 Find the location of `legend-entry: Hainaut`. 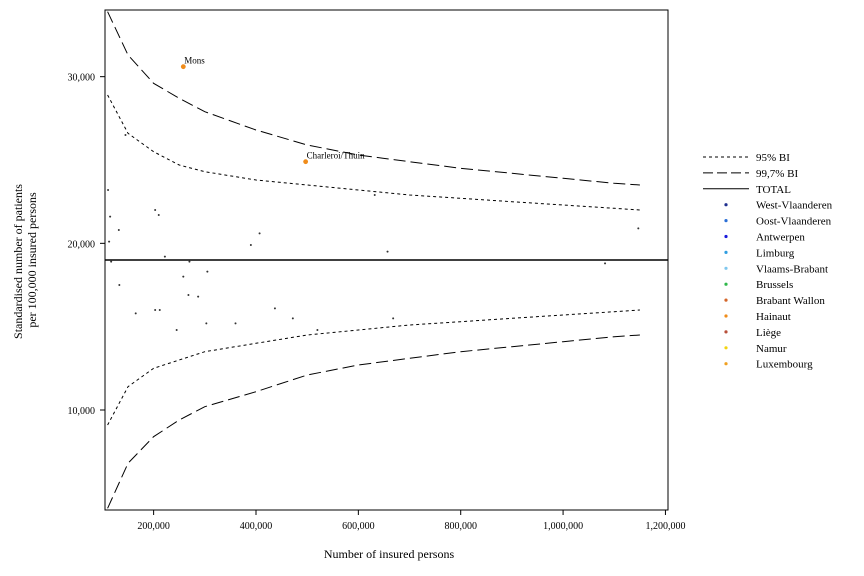

legend-entry: Hainaut is located at coordinates (773, 317).